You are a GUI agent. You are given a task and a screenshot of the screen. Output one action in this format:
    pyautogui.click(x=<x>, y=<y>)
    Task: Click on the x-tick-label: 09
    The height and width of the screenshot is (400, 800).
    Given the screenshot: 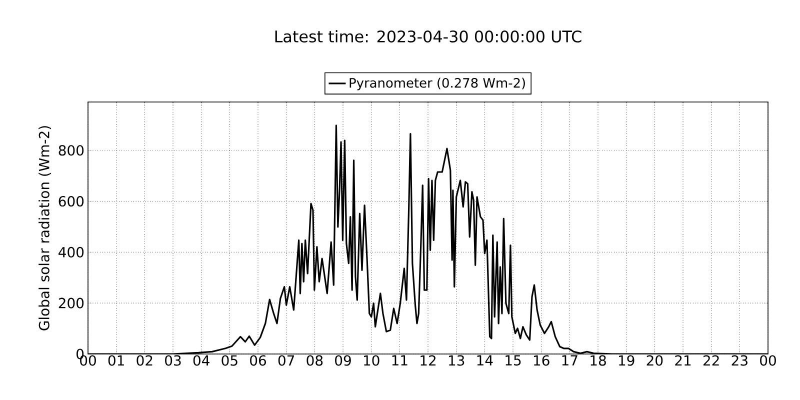 What is the action you would take?
    pyautogui.click(x=343, y=360)
    